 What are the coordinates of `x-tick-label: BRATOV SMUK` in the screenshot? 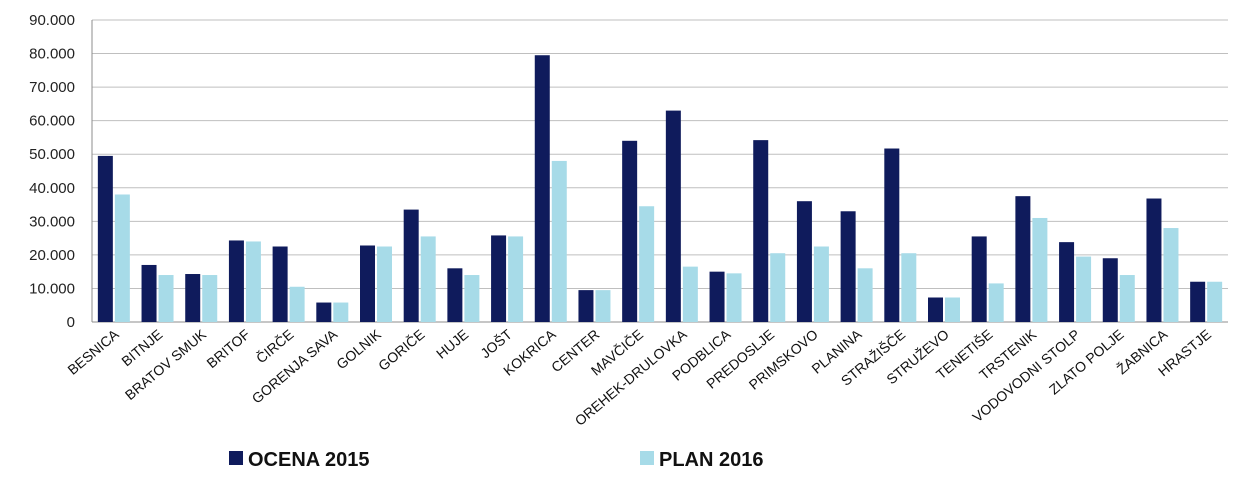 It's located at (166, 364).